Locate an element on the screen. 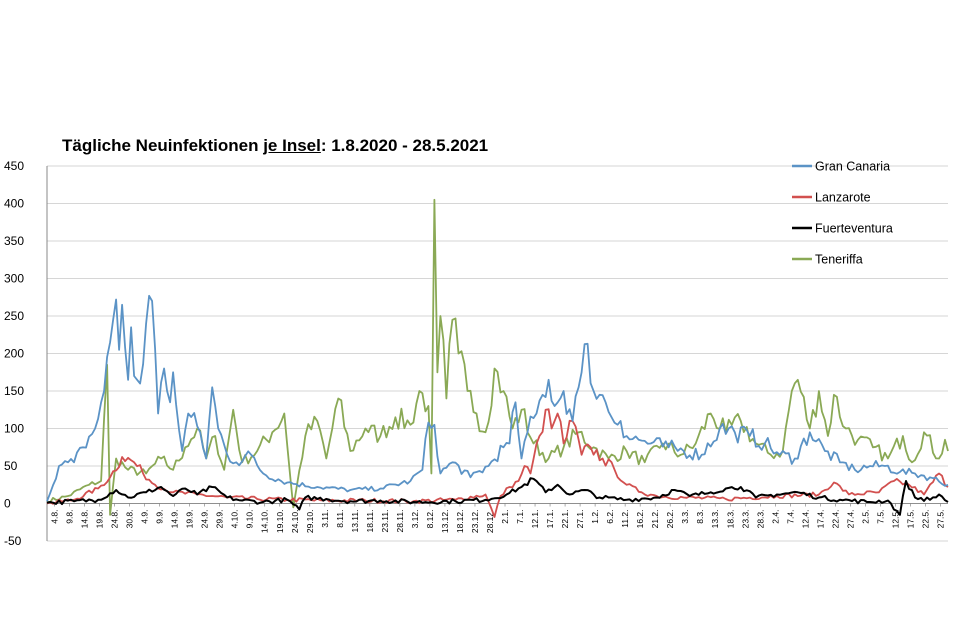 This screenshot has width=953, height=635. x-tick-label: 9.10. is located at coordinates (250, 519).